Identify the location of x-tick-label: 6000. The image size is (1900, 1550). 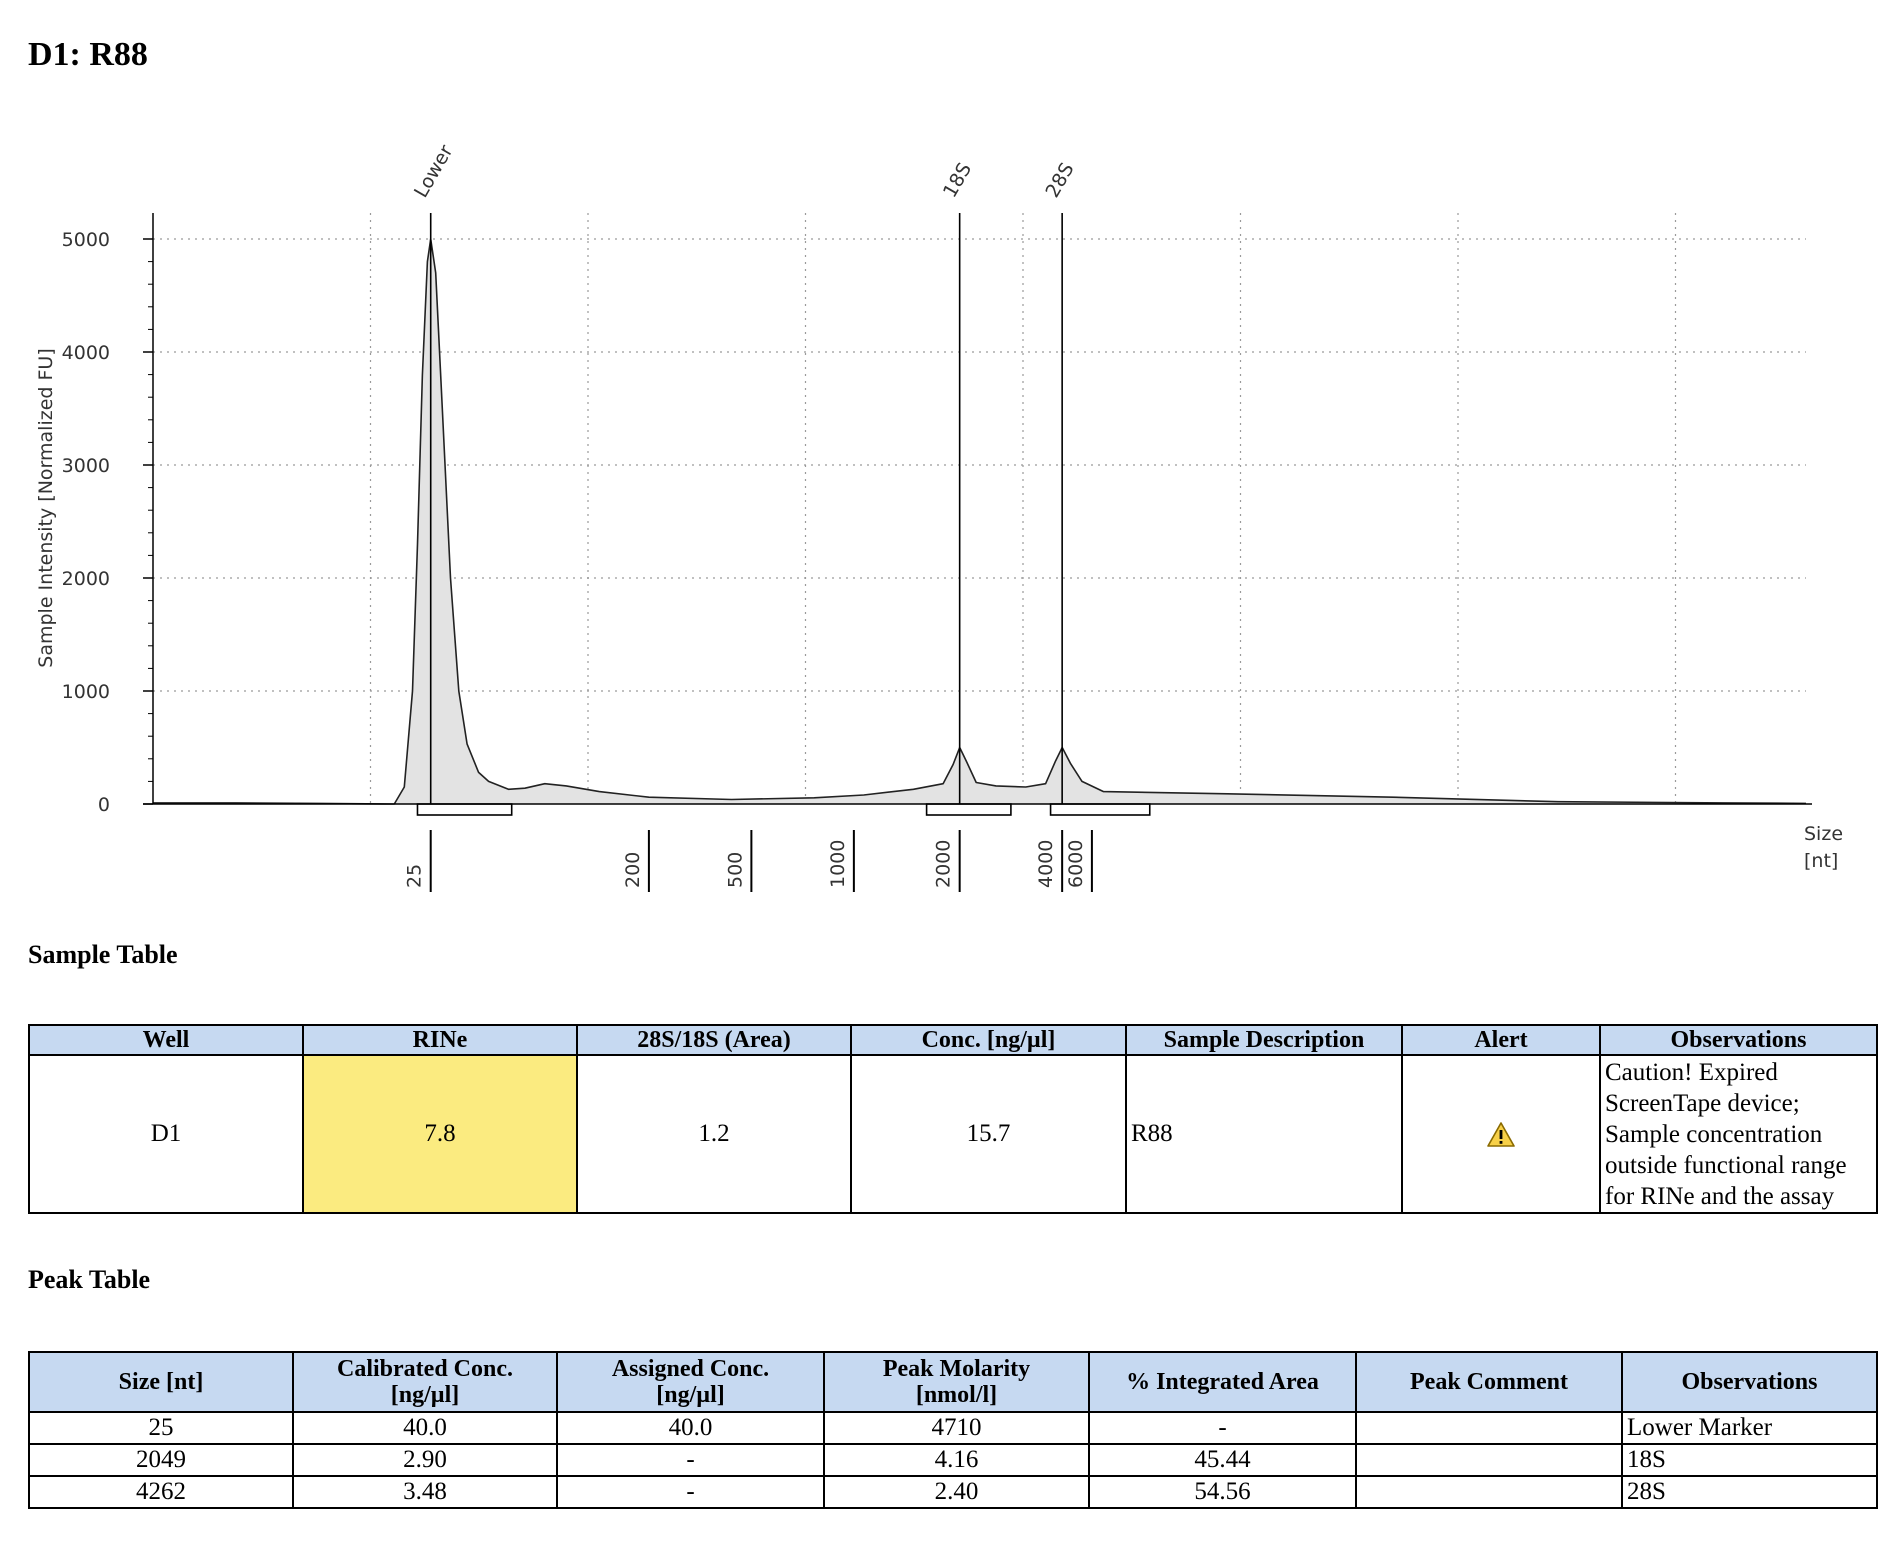
(1076, 864).